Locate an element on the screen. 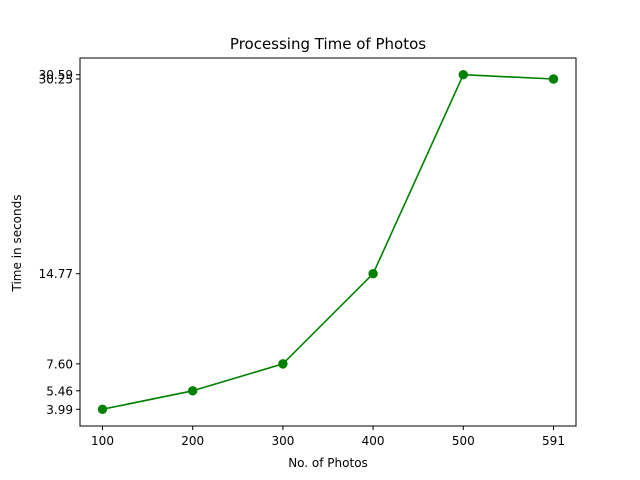 The image size is (640, 480). x-tick-label: 200 is located at coordinates (192, 441).